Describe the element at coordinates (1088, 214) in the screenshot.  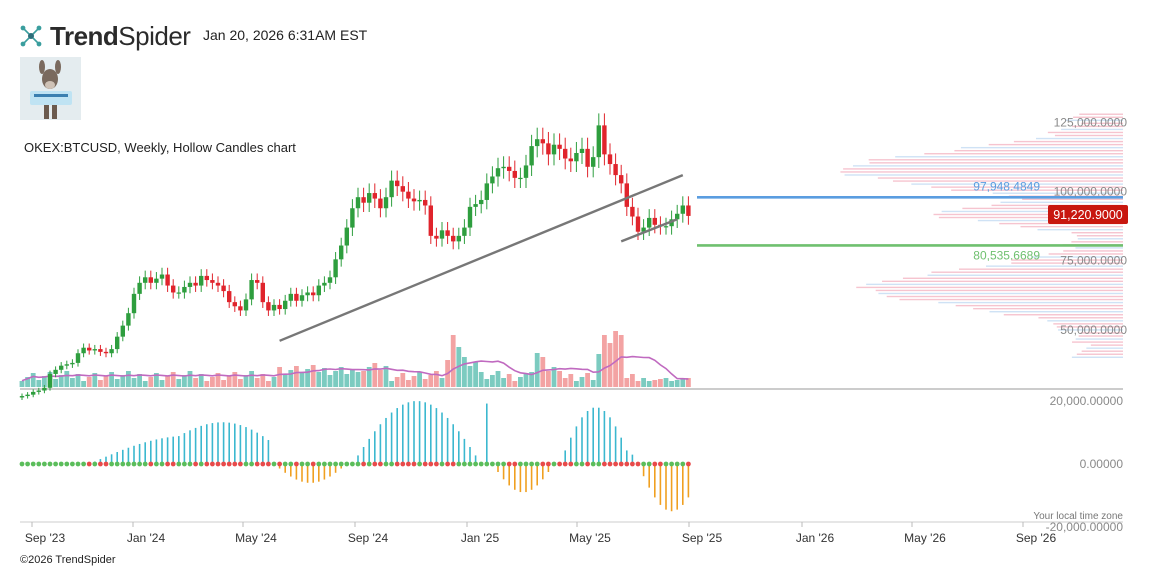
I see `last-price-tag: 91,220.9000` at that location.